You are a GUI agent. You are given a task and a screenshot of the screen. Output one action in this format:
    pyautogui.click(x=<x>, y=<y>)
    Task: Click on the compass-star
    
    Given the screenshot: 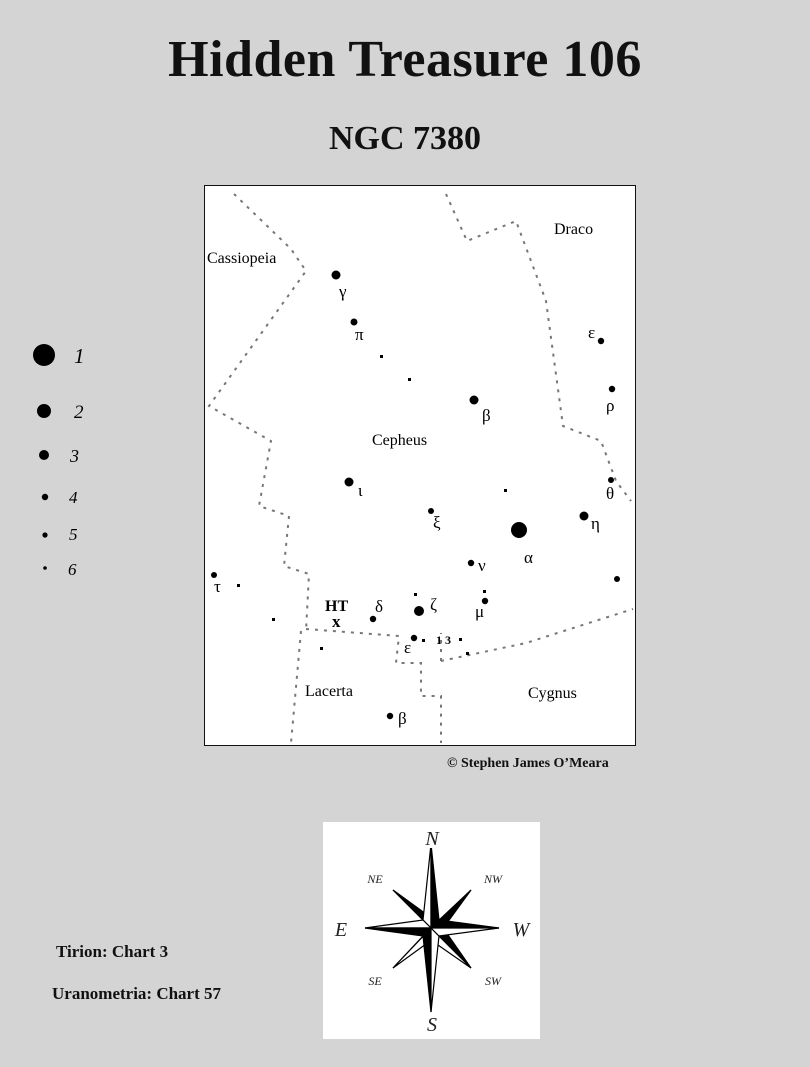 What is the action you would take?
    pyautogui.click(x=432, y=928)
    